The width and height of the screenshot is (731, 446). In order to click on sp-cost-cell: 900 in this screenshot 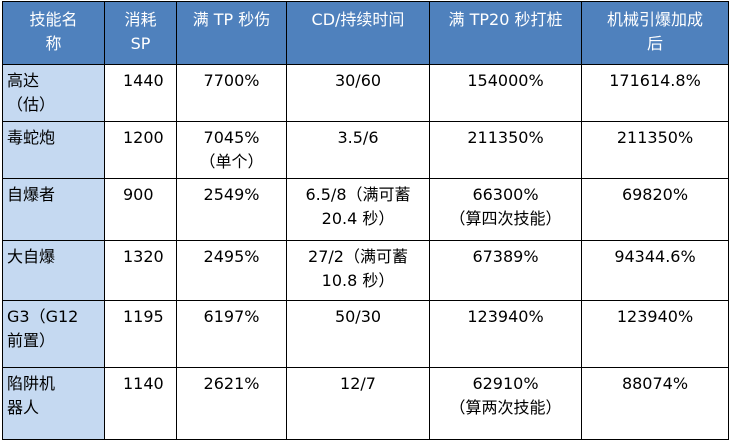, I will do `click(140, 209)`.